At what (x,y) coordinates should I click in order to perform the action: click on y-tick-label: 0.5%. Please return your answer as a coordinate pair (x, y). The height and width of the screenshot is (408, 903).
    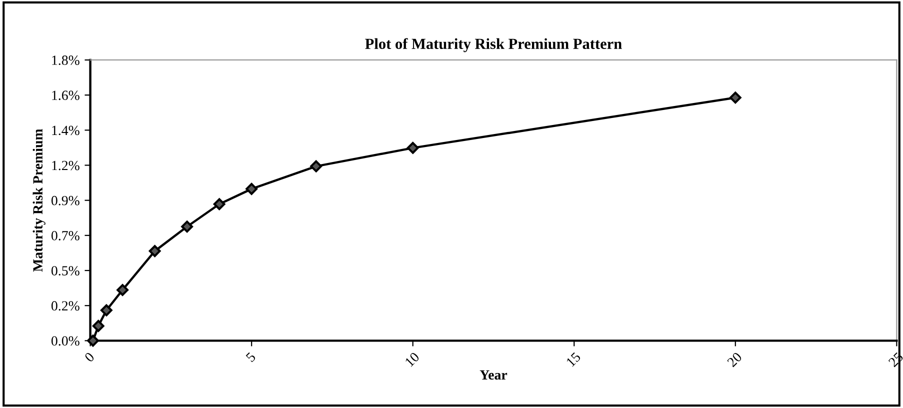
    Looking at the image, I should click on (65, 271).